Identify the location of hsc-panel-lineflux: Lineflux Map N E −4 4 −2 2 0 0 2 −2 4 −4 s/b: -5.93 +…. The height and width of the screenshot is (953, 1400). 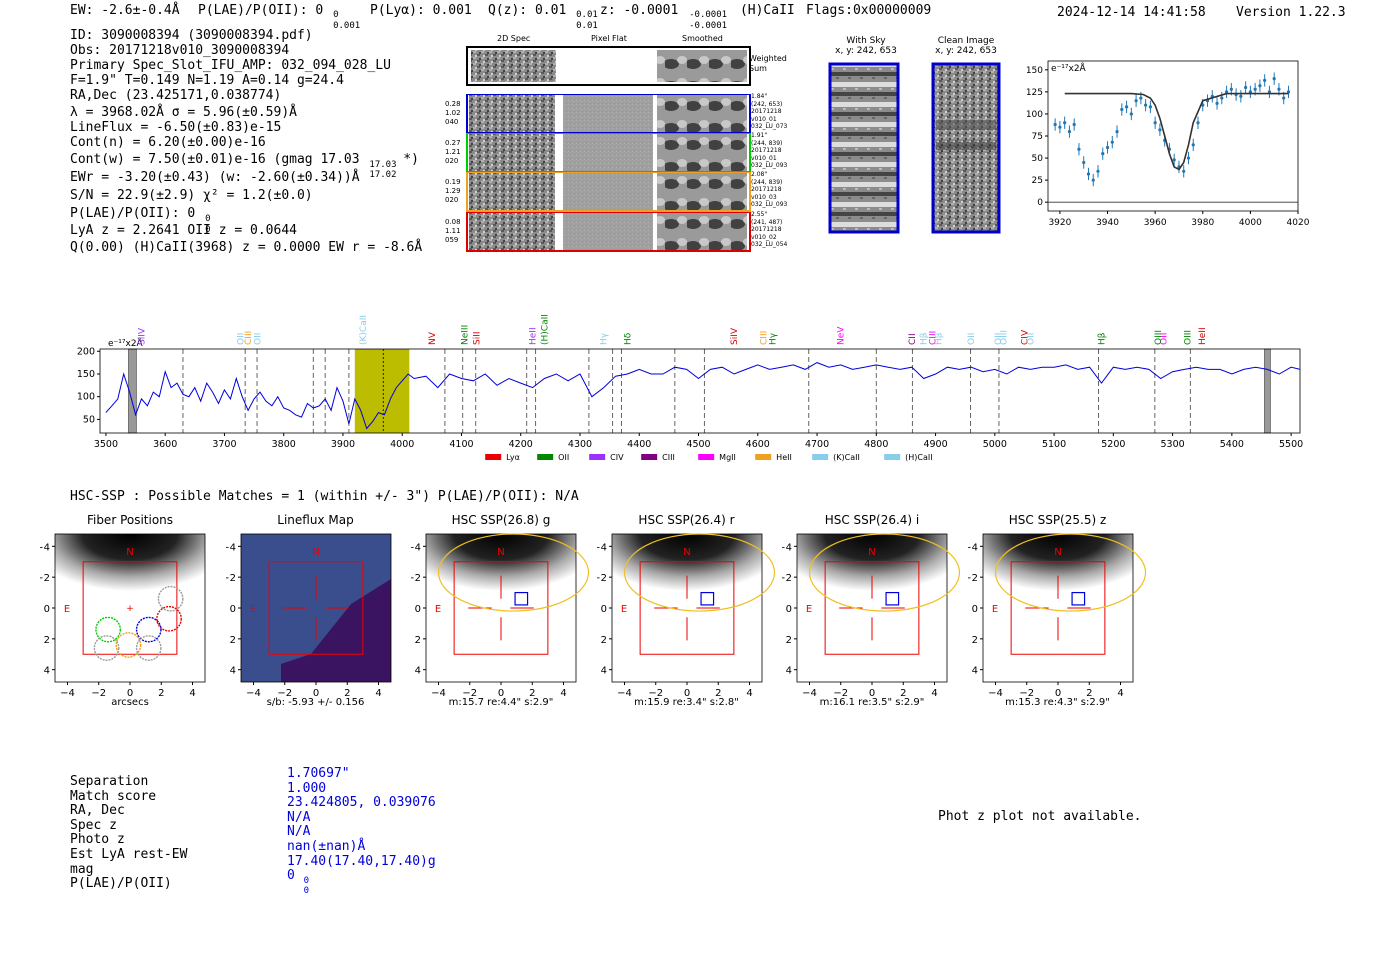
(318, 612).